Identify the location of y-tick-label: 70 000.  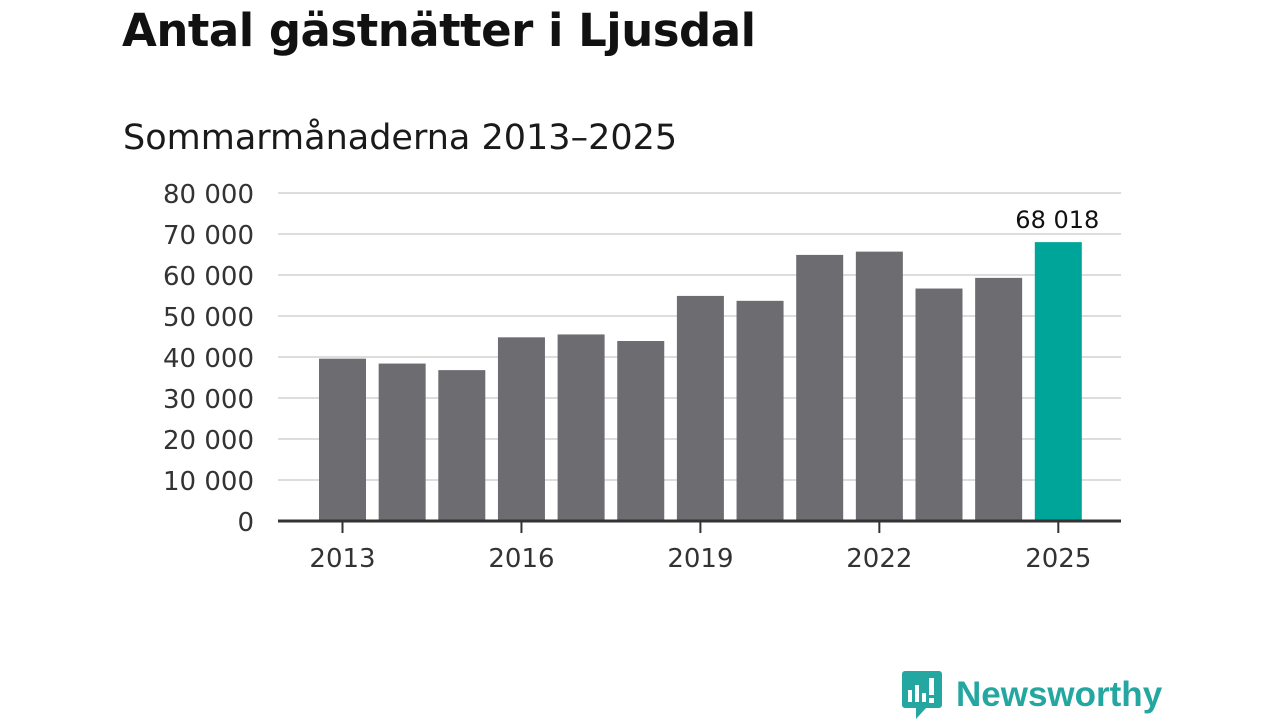
(208, 236).